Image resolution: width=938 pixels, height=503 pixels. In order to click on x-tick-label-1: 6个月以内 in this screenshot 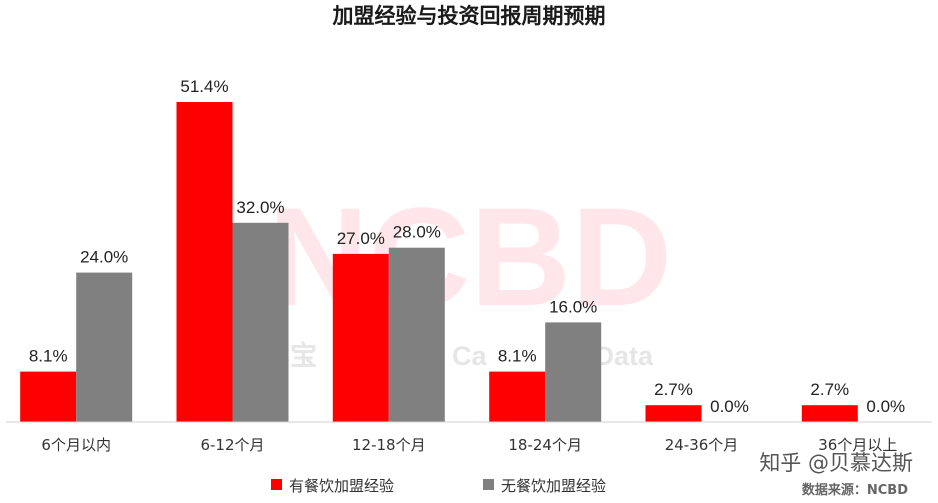, I will do `click(76, 445)`.